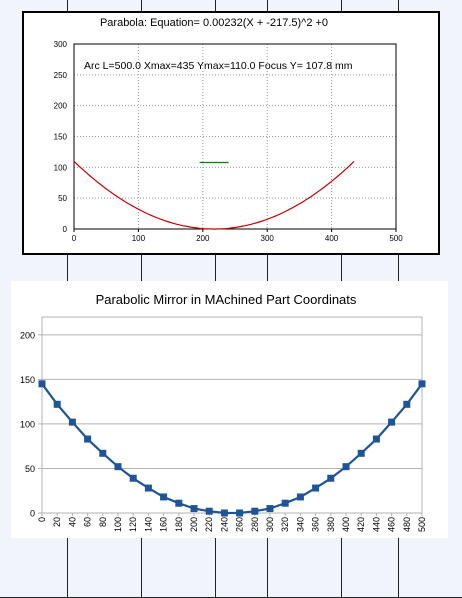  What do you see at coordinates (103, 522) in the screenshot?
I see `x-tick-label: 80` at bounding box center [103, 522].